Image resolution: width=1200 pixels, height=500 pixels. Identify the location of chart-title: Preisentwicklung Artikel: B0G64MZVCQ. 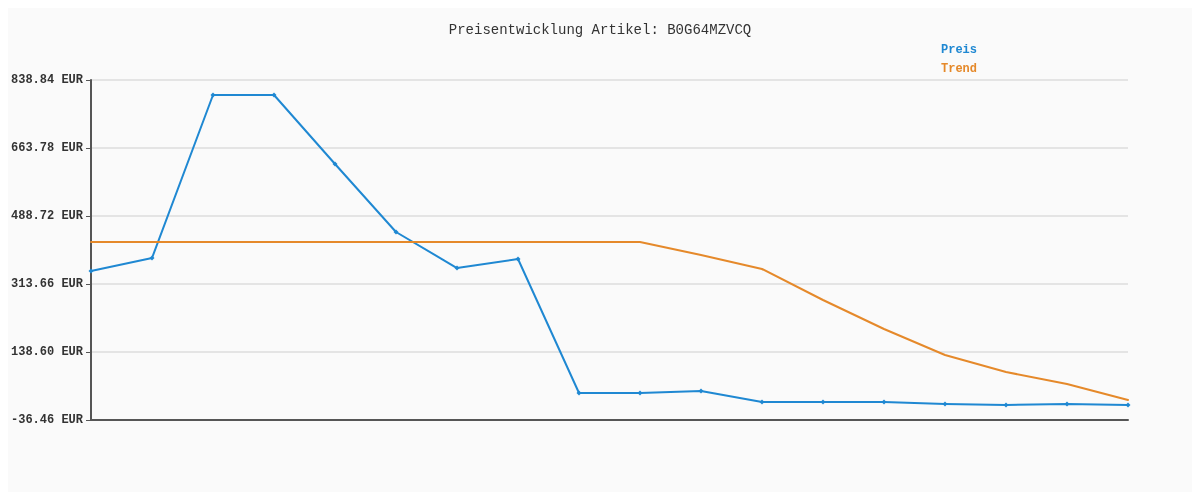
(600, 30).